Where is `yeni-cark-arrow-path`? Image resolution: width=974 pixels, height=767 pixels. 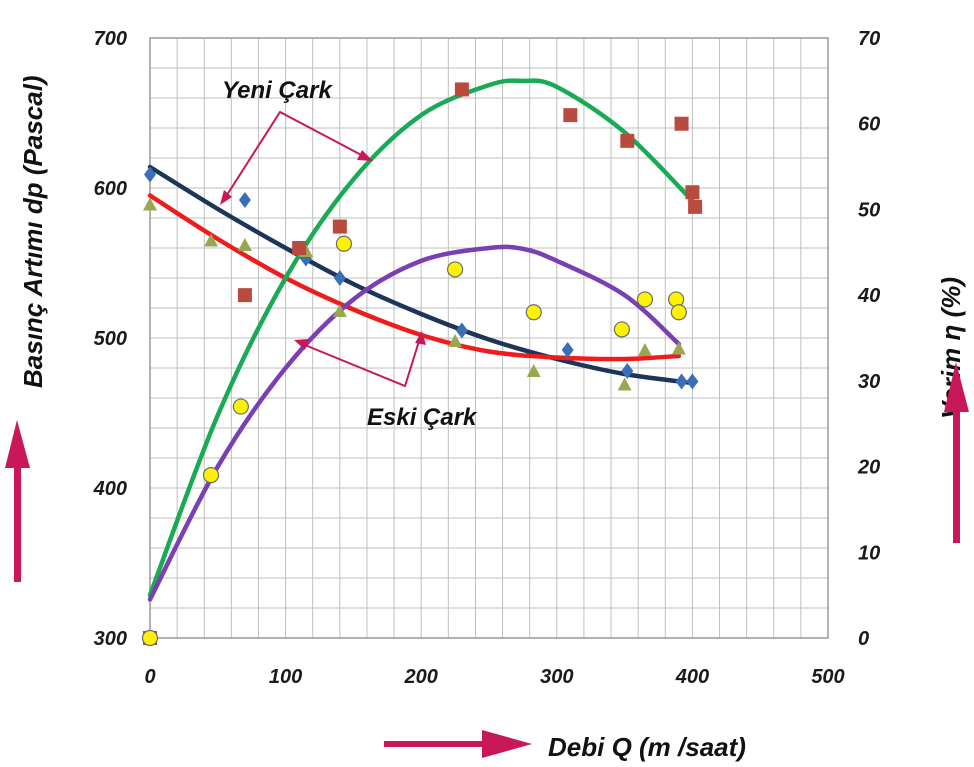 yeni-cark-arrow-path is located at coordinates (296, 154).